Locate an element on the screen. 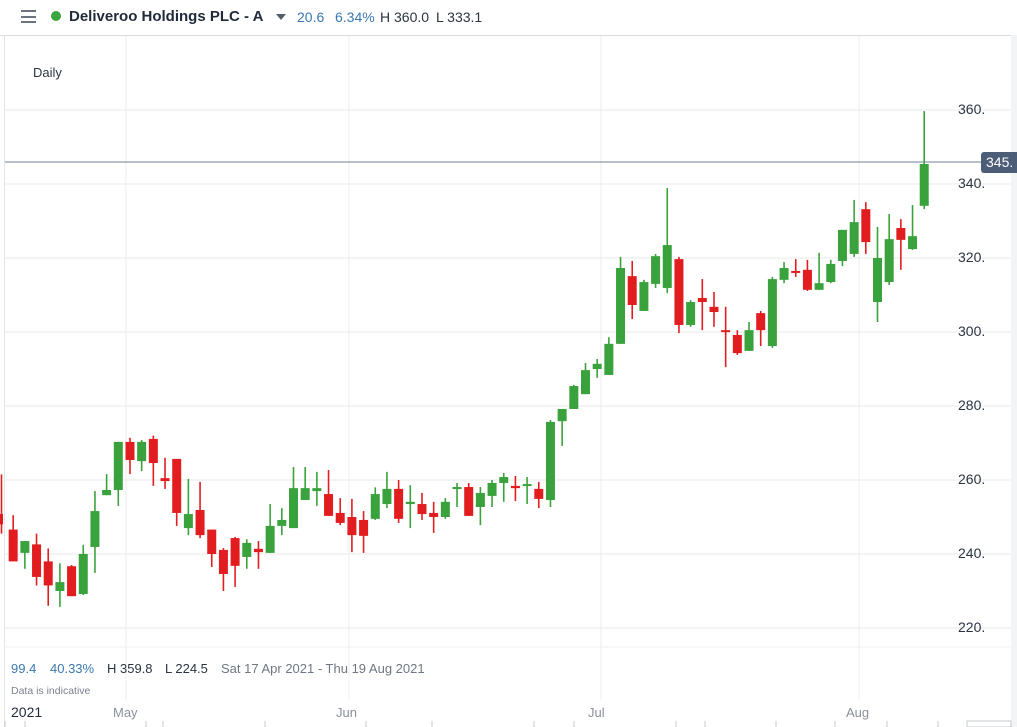  y-tick-label: 340. is located at coordinates (972, 183).